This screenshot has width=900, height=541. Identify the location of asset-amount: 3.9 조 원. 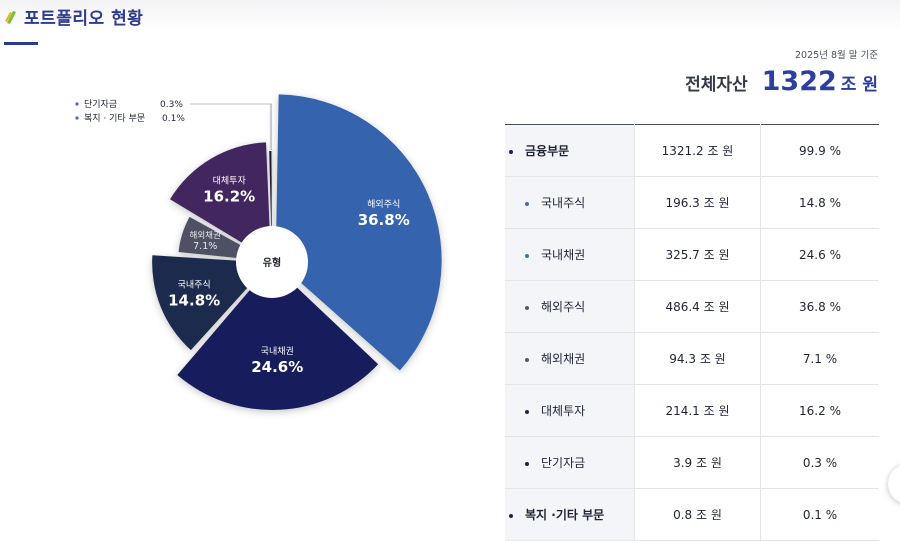
(697, 462).